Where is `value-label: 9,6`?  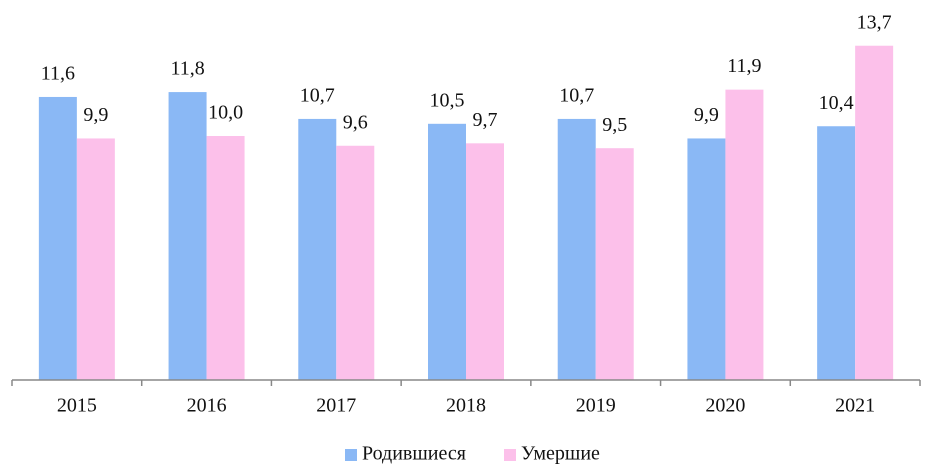 value-label: 9,6 is located at coordinates (355, 122).